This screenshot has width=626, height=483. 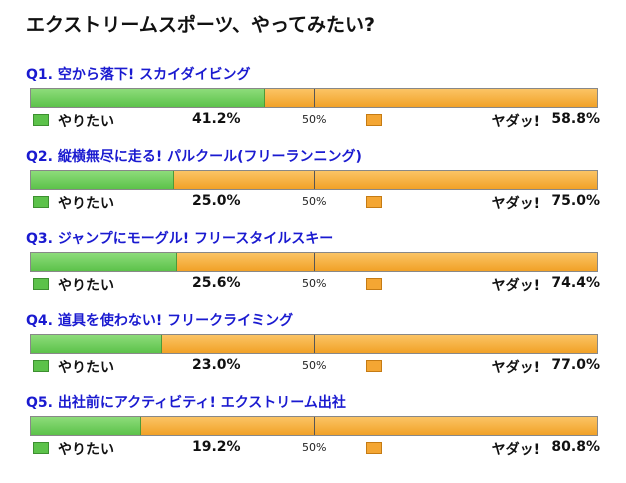 I want to click on value-yes: 25.0%, so click(x=216, y=201).